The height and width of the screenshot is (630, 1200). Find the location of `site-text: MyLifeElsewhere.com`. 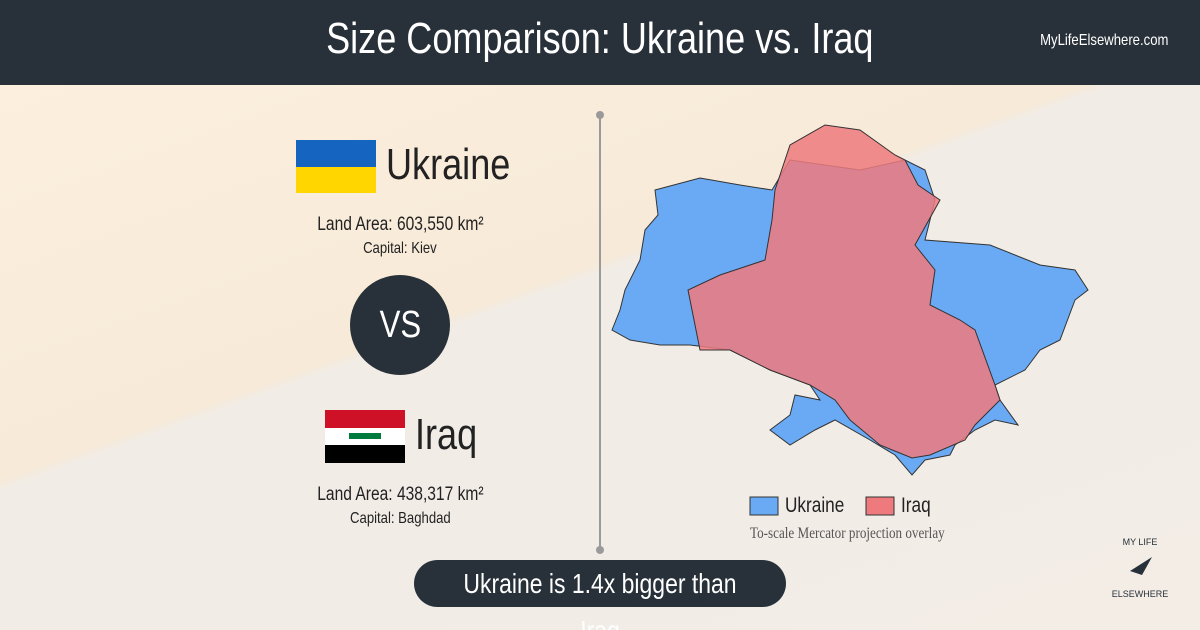

site-text: MyLifeElsewhere.com is located at coordinates (1103, 40).